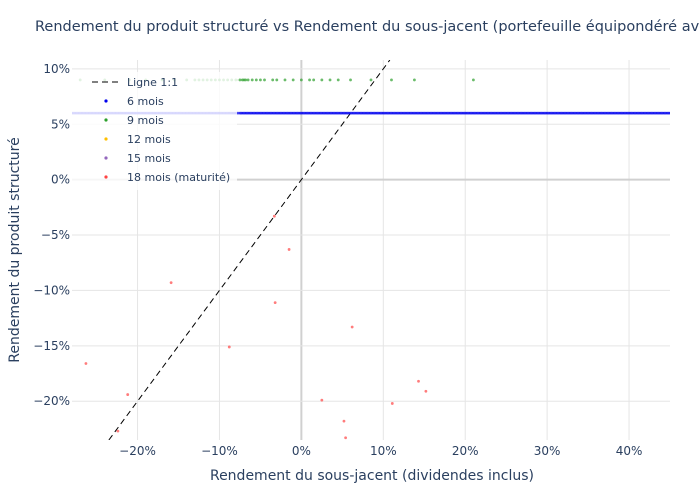  I want to click on x-tick-label: 30%, so click(547, 451).